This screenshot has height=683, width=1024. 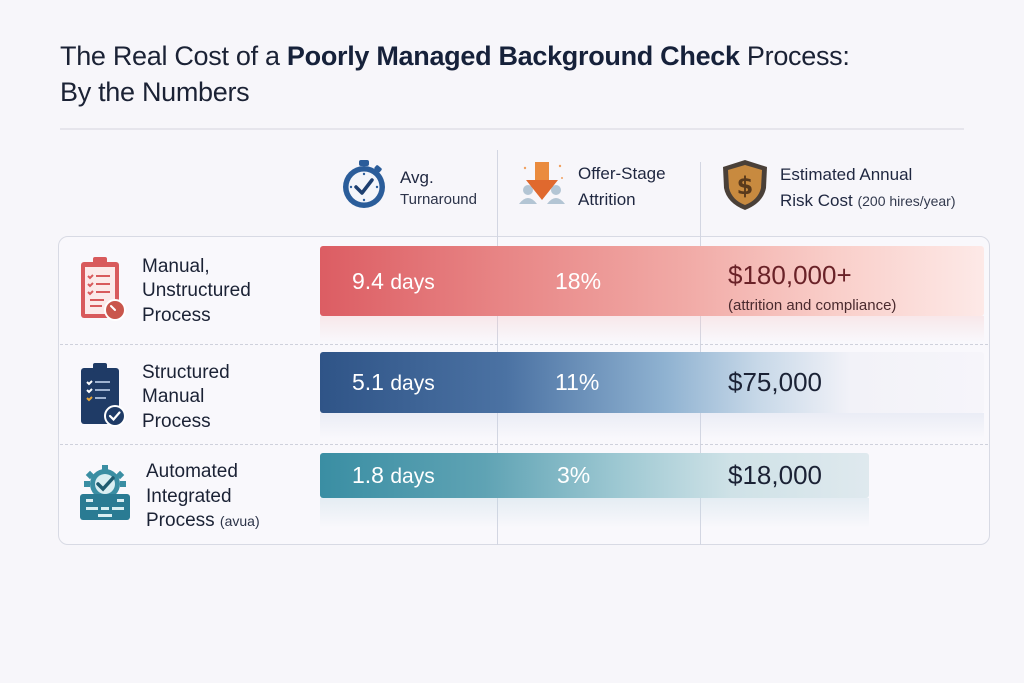 I want to click on row-bar-automated-integrated, so click(x=594, y=475).